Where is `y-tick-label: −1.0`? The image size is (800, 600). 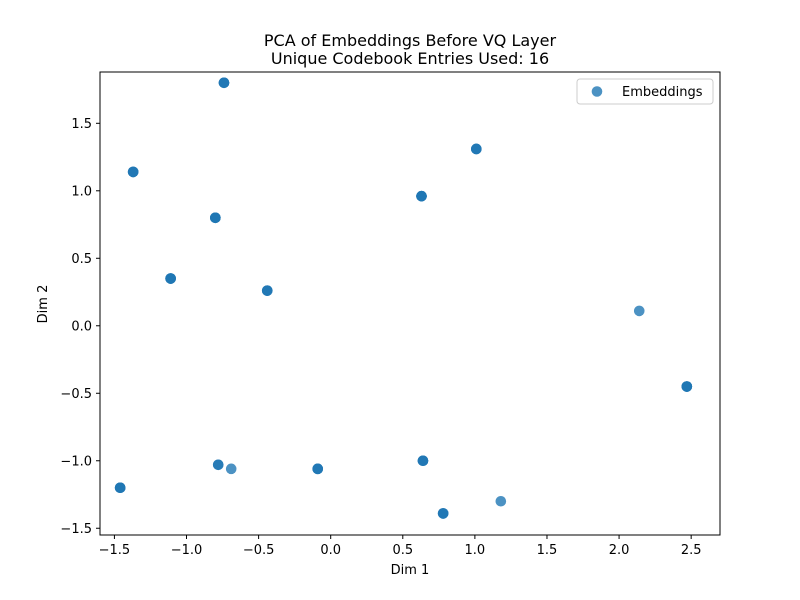 y-tick-label: −1.0 is located at coordinates (76, 461).